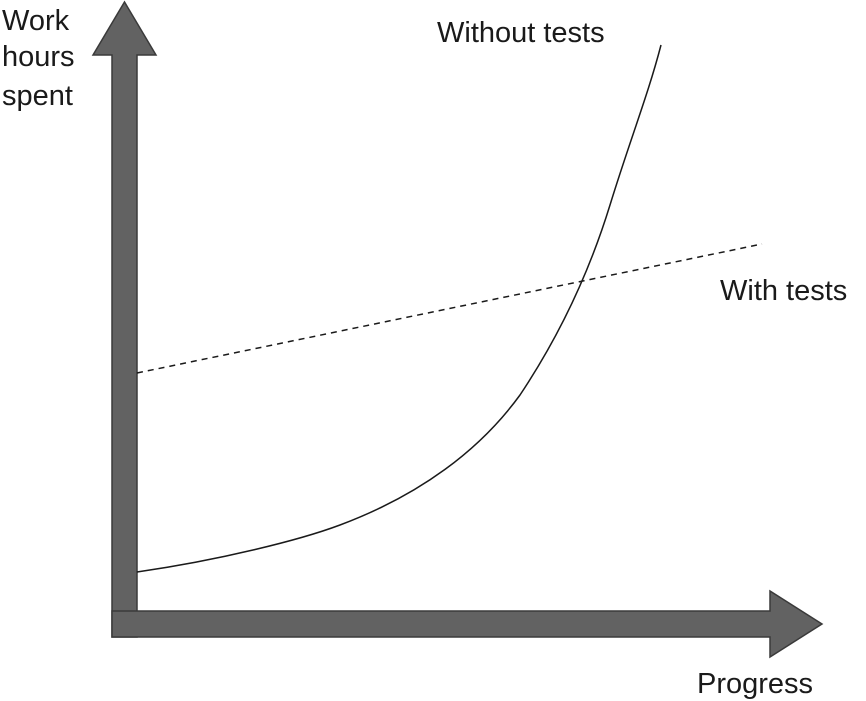  Describe the element at coordinates (783, 291) in the screenshot. I see `curve-label: With tests` at that location.